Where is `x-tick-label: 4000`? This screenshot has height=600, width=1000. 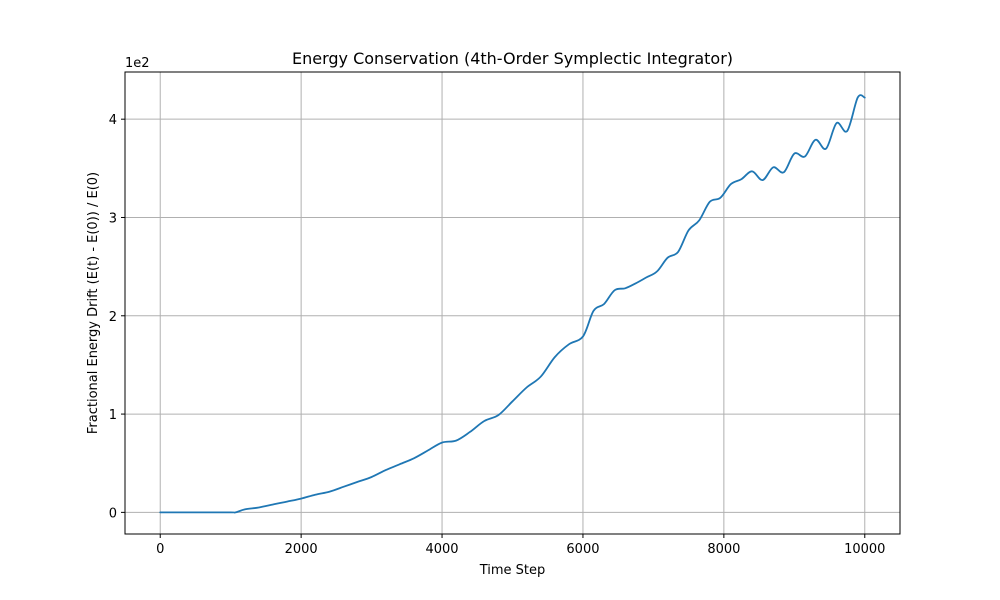 x-tick-label: 4000 is located at coordinates (441, 549).